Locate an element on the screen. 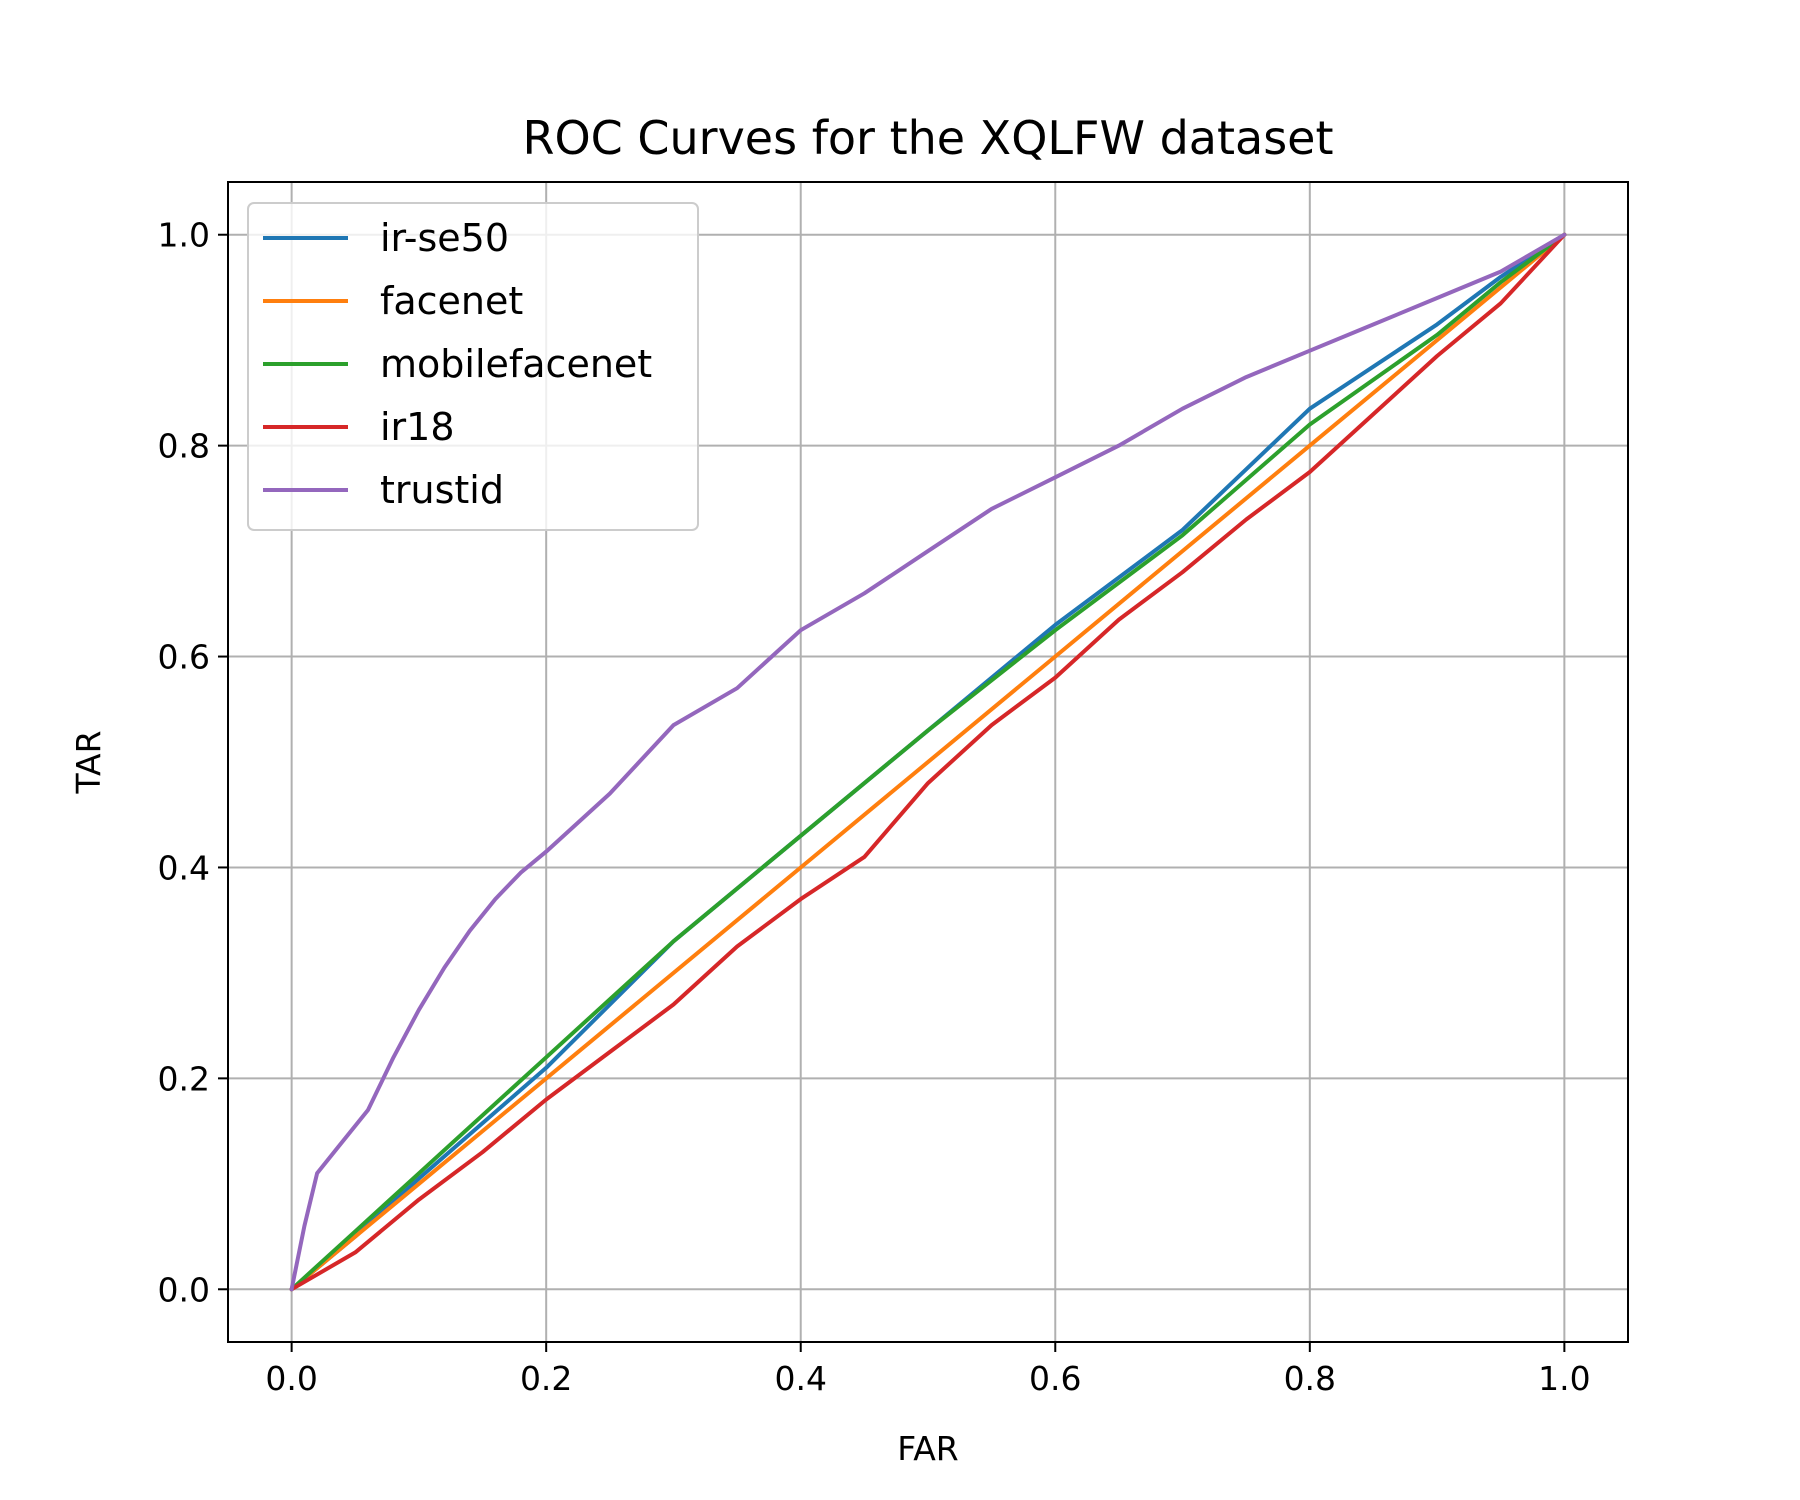 This screenshot has height=1500, width=1800. x-tick-label: 0.2 is located at coordinates (546, 1378).